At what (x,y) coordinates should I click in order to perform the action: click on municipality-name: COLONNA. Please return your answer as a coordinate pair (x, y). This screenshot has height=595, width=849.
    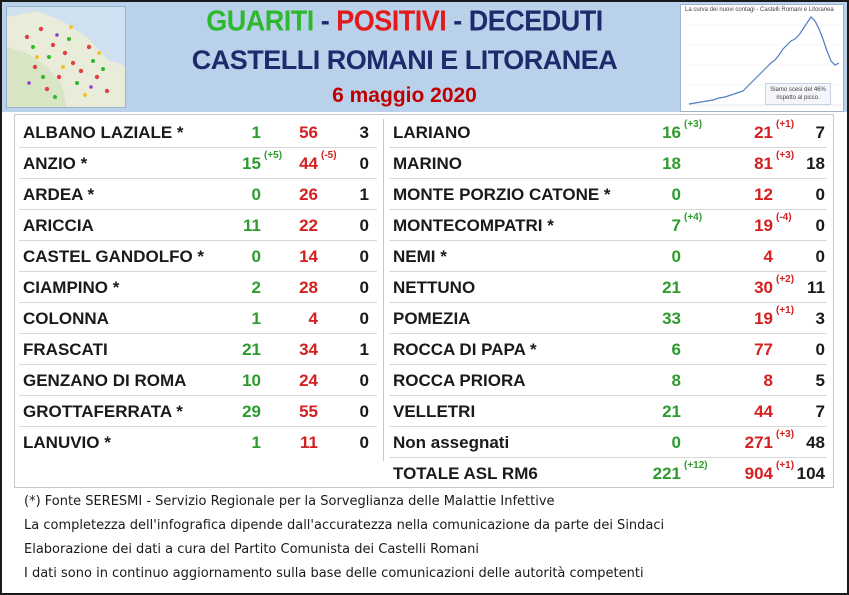
    Looking at the image, I should click on (66, 318).